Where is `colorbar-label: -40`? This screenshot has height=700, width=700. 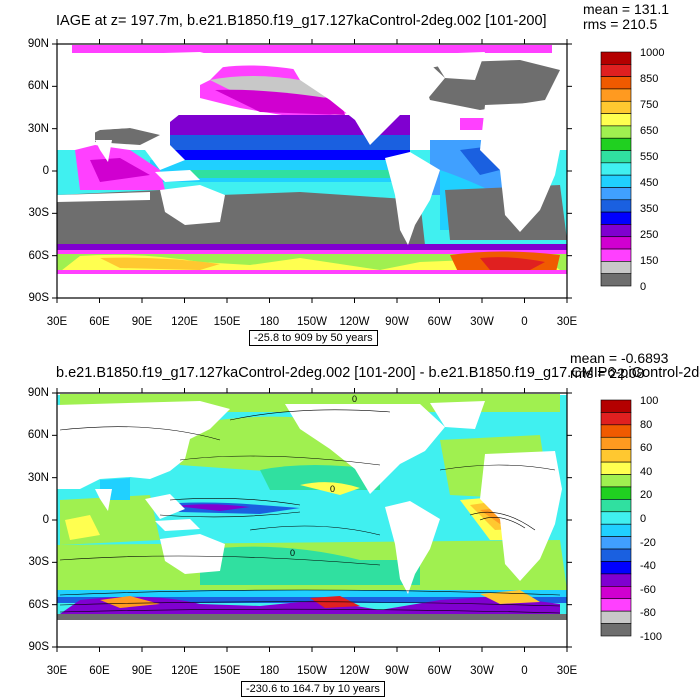 colorbar-label: -40 is located at coordinates (648, 566).